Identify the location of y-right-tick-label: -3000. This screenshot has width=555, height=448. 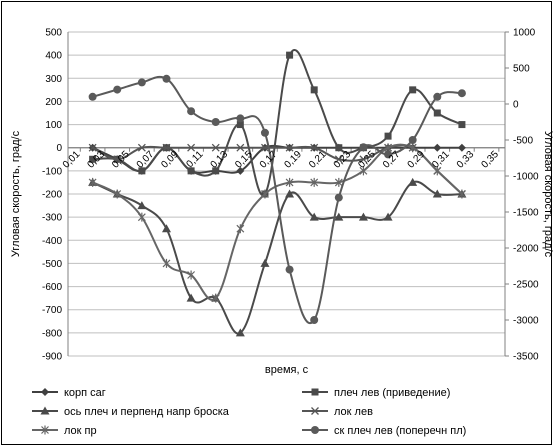
(526, 321).